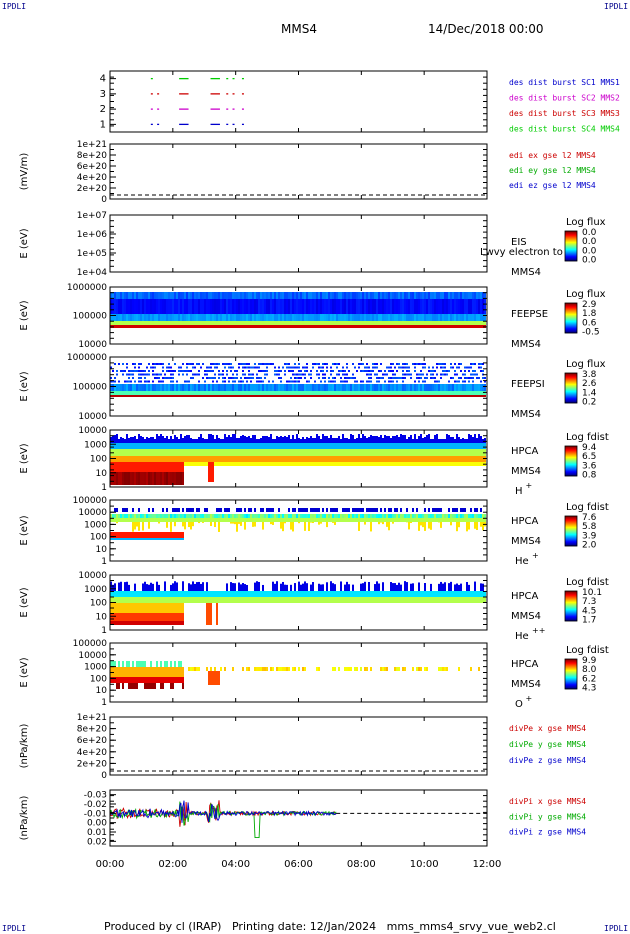 Image resolution: width=630 pixels, height=934 pixels. I want to click on x-tick-label: 08:00, so click(361, 864).